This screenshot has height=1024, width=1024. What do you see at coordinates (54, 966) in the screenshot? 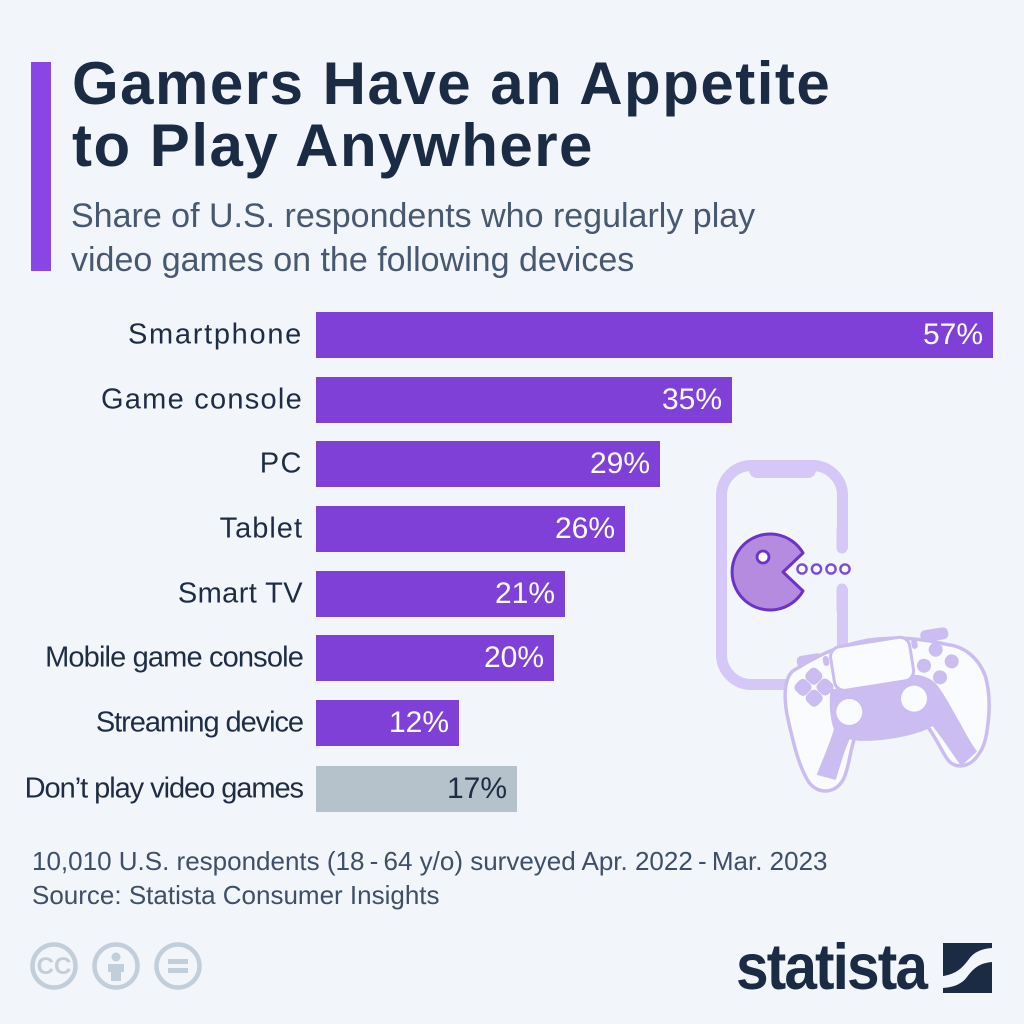
I see `svg-text: CC` at bounding box center [54, 966].